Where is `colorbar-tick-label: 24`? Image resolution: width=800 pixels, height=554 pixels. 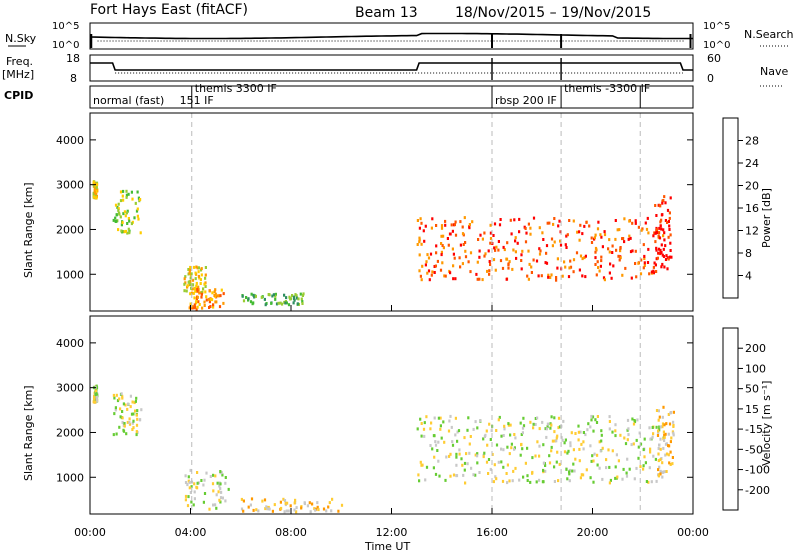
colorbar-tick-label: 24 is located at coordinates (752, 163).